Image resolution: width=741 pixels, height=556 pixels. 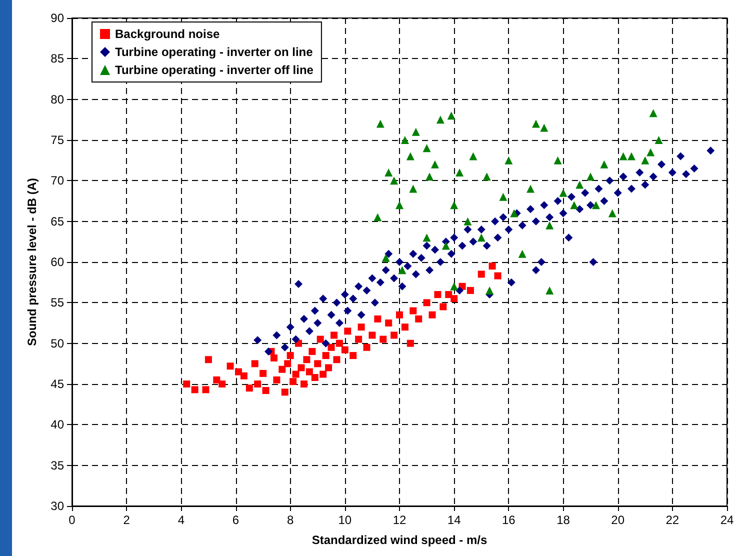 What do you see at coordinates (167, 34) in the screenshot?
I see `legend-label: Background noise` at bounding box center [167, 34].